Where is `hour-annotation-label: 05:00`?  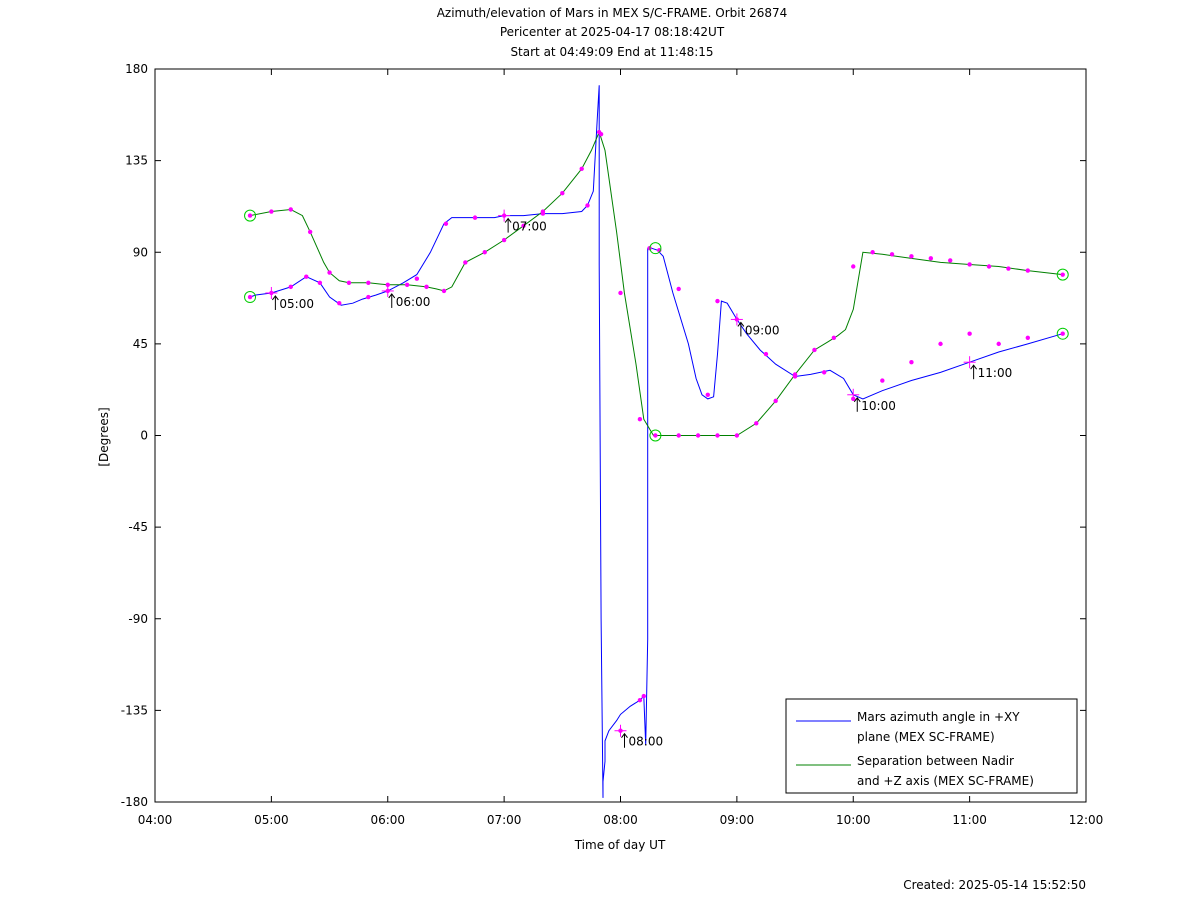 hour-annotation-label: 05:00 is located at coordinates (296, 304).